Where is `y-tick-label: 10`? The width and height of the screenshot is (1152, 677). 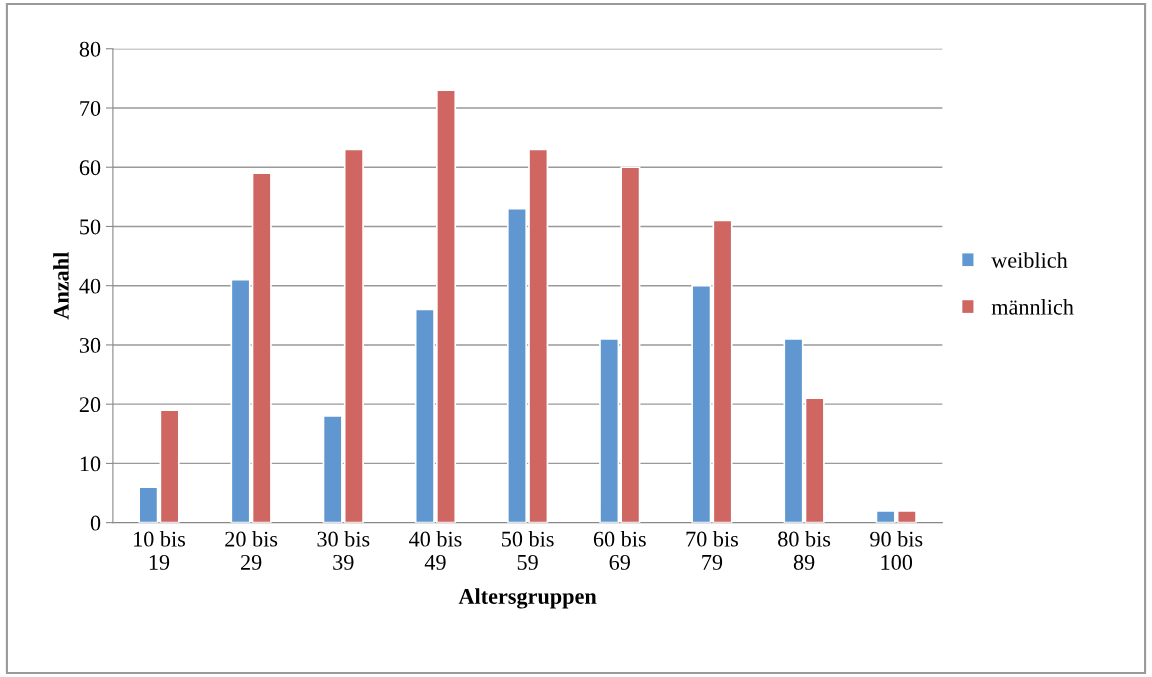 y-tick-label: 10 is located at coordinates (90, 464).